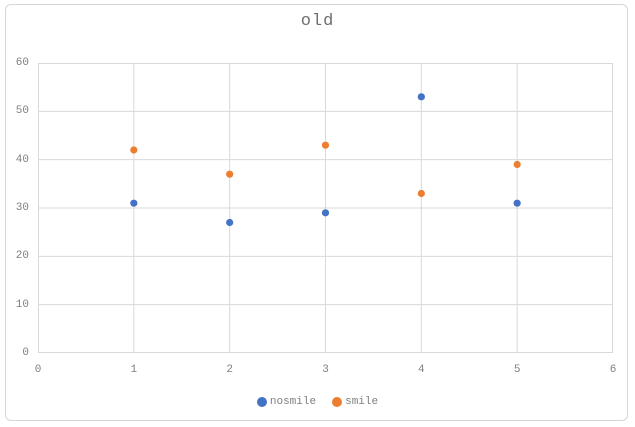 The width and height of the screenshot is (635, 427). What do you see at coordinates (22, 256) in the screenshot?
I see `y-tick-label-20: 20` at bounding box center [22, 256].